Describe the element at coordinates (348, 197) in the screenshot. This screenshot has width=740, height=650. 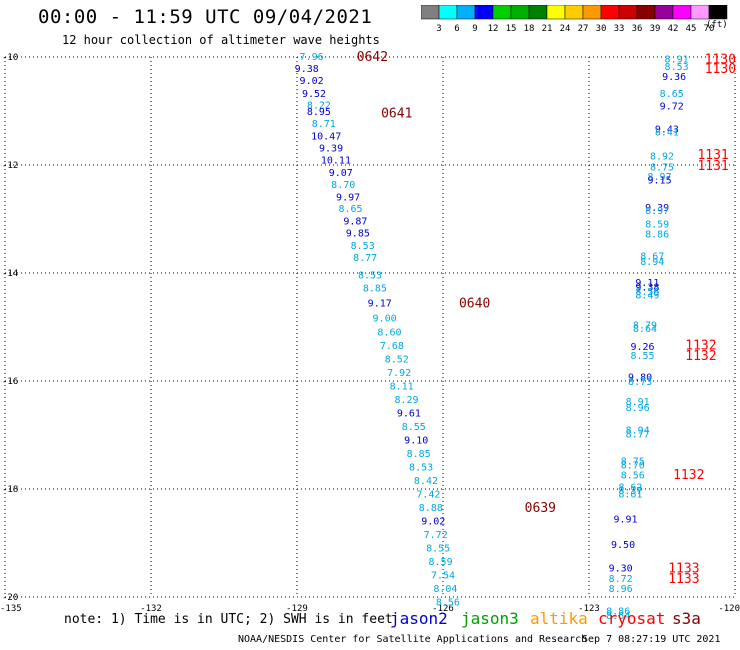
I see `wave-height-label: 9.97` at that location.